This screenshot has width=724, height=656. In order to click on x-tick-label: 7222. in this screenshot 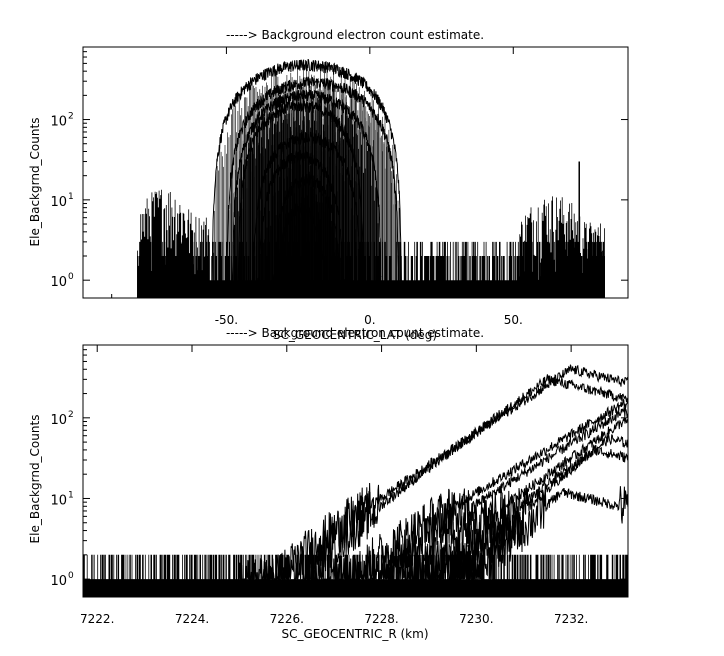, I will do `click(97, 619)`.